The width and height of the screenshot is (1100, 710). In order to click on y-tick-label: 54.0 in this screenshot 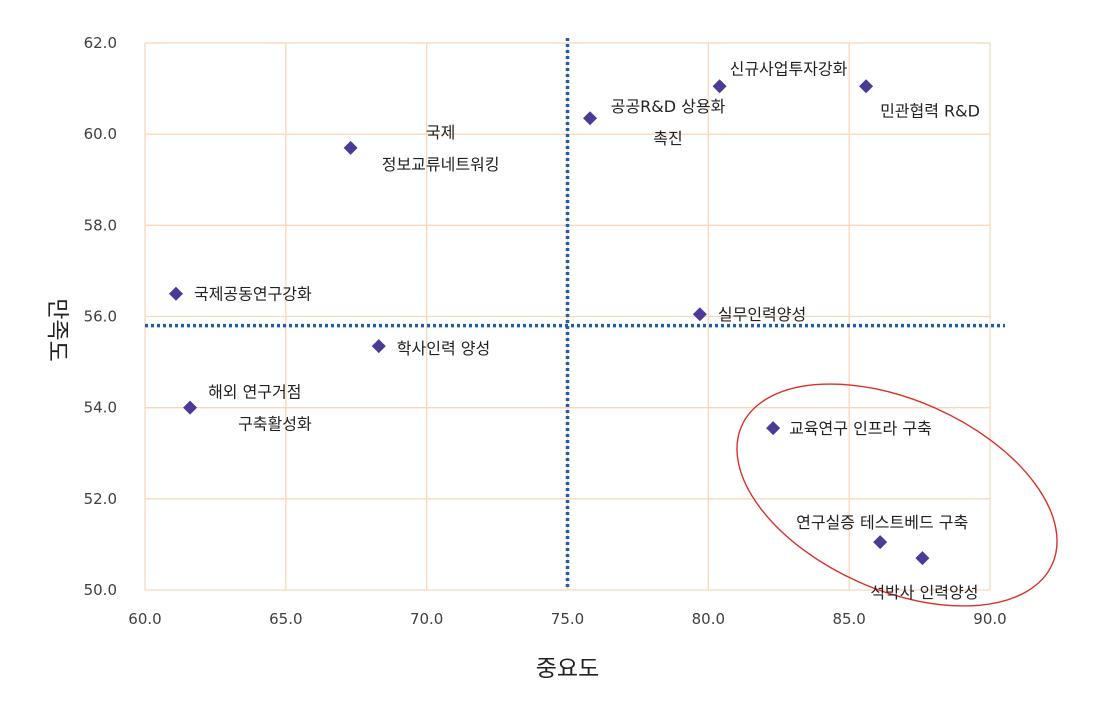, I will do `click(100, 408)`.